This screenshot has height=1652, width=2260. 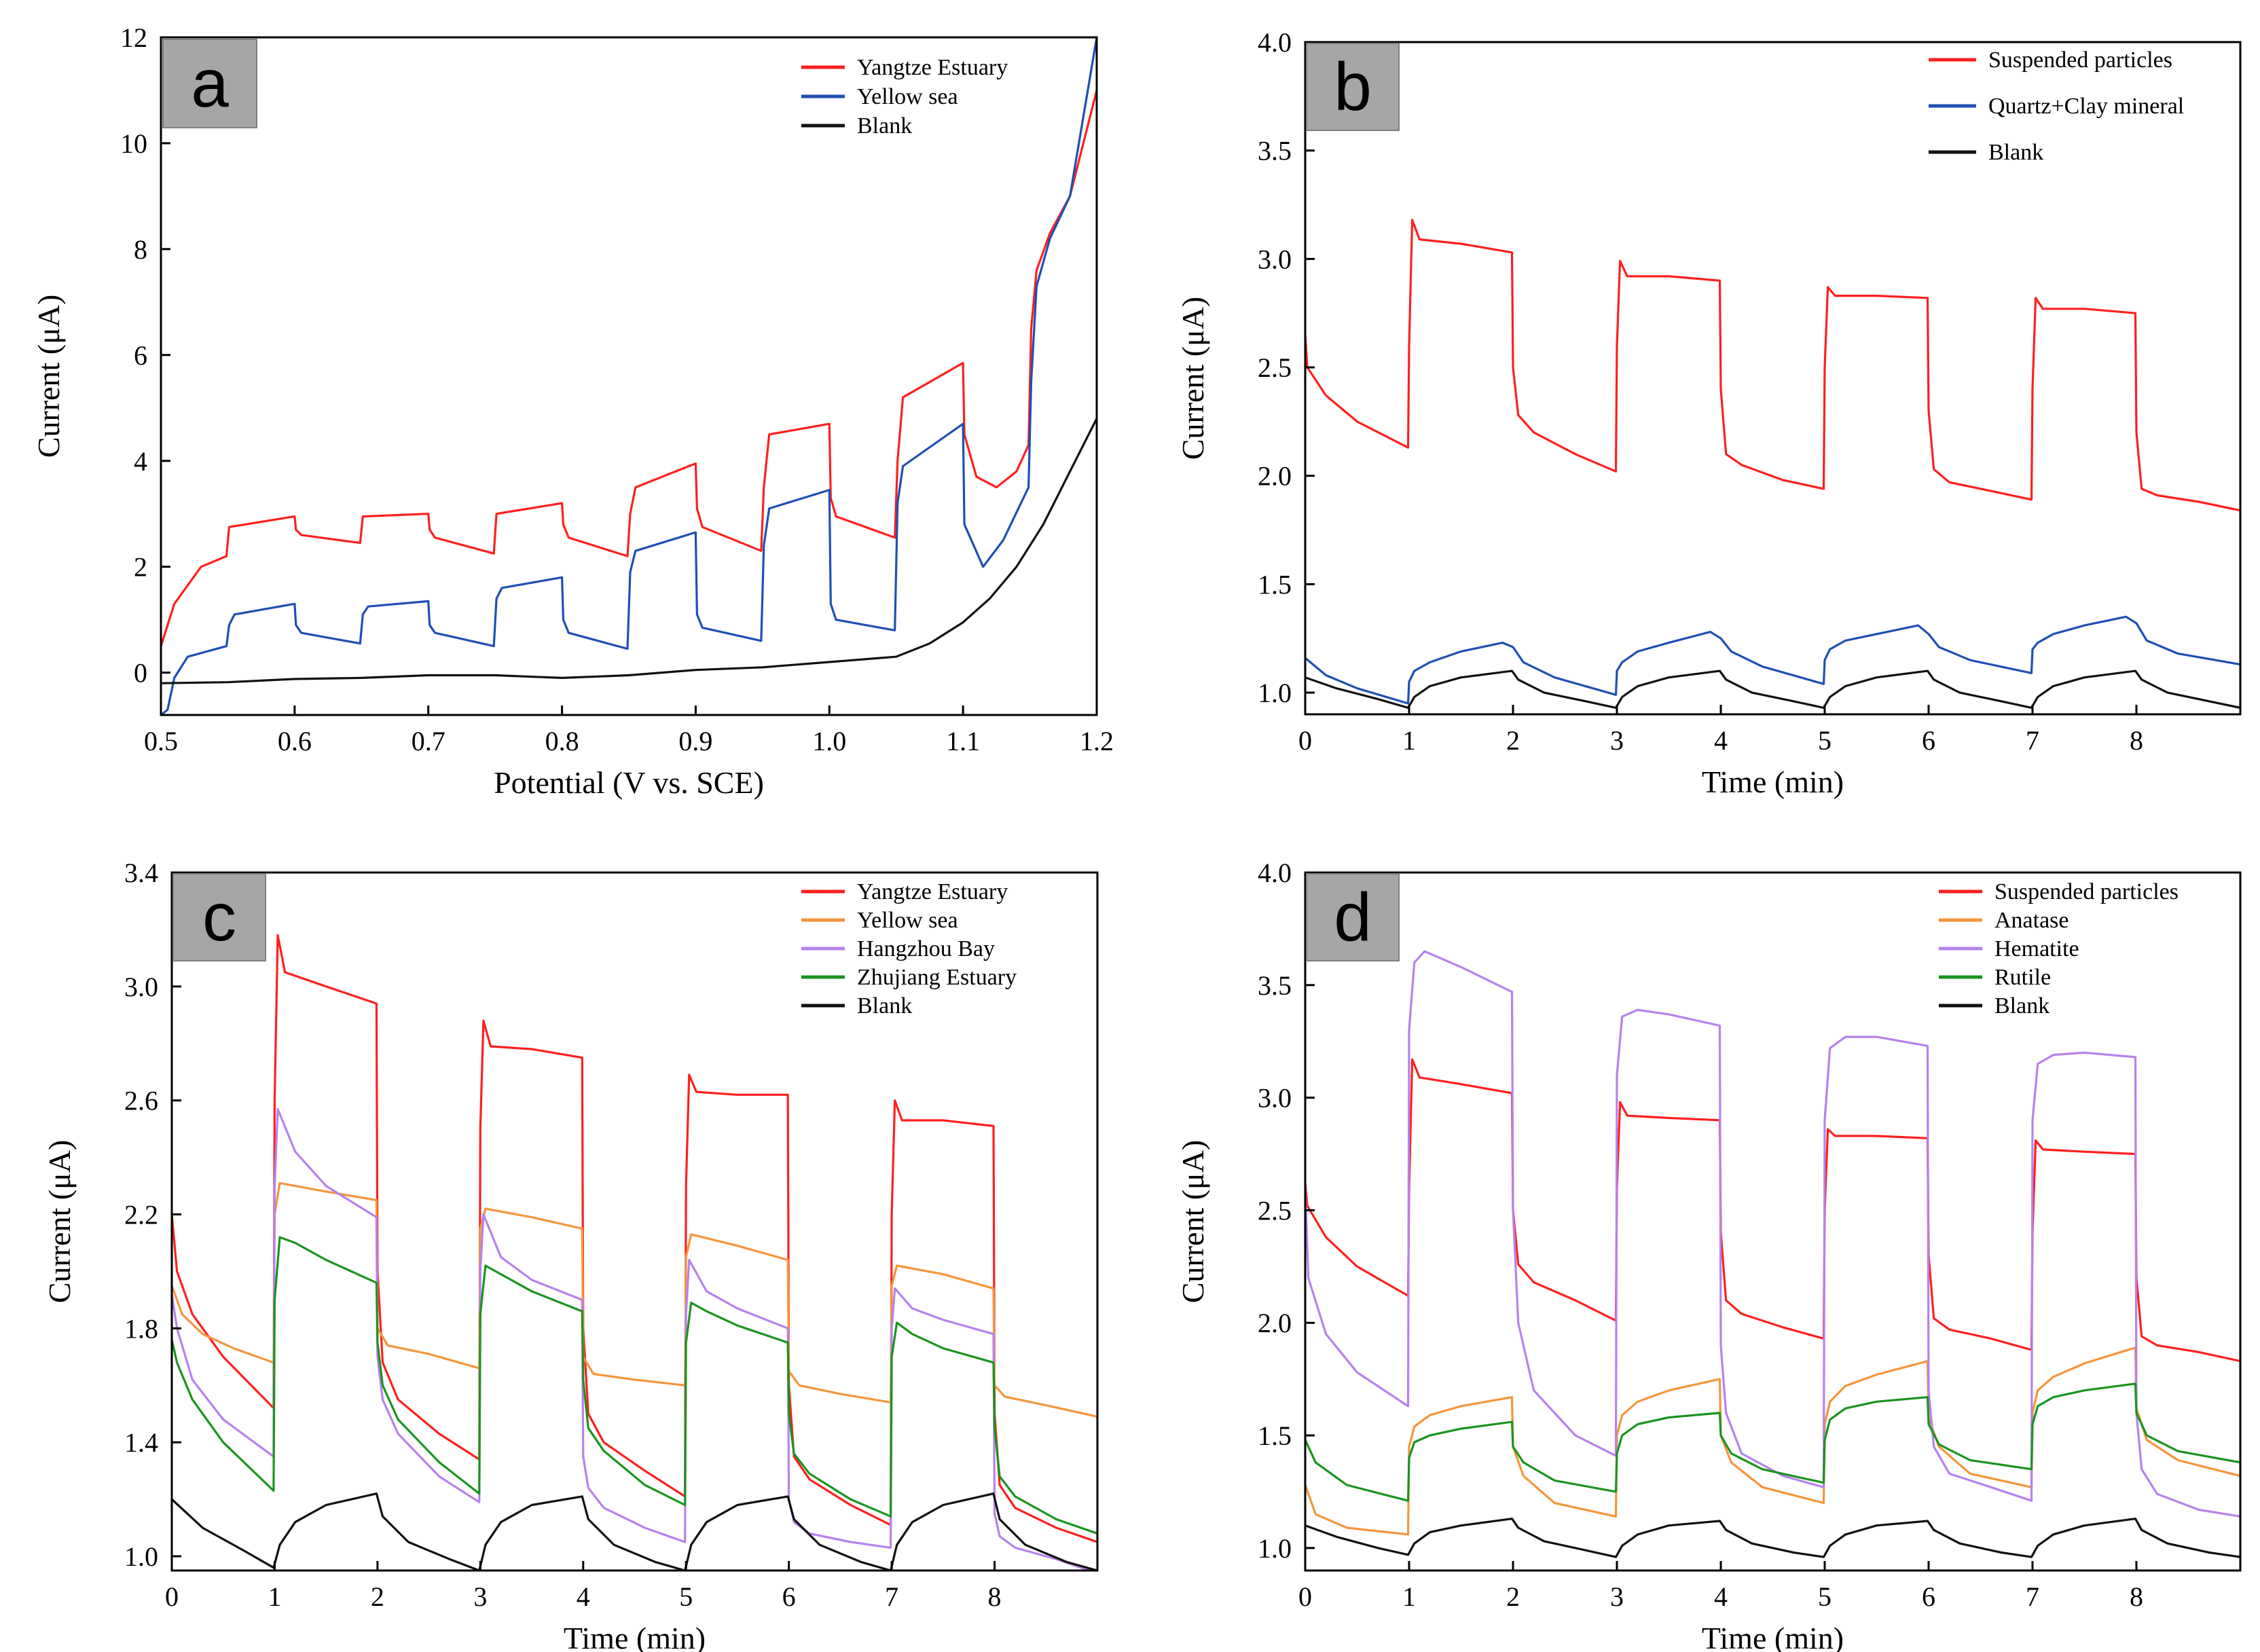 What do you see at coordinates (937, 977) in the screenshot?
I see `legend-label: Zhujiang Estuary` at bounding box center [937, 977].